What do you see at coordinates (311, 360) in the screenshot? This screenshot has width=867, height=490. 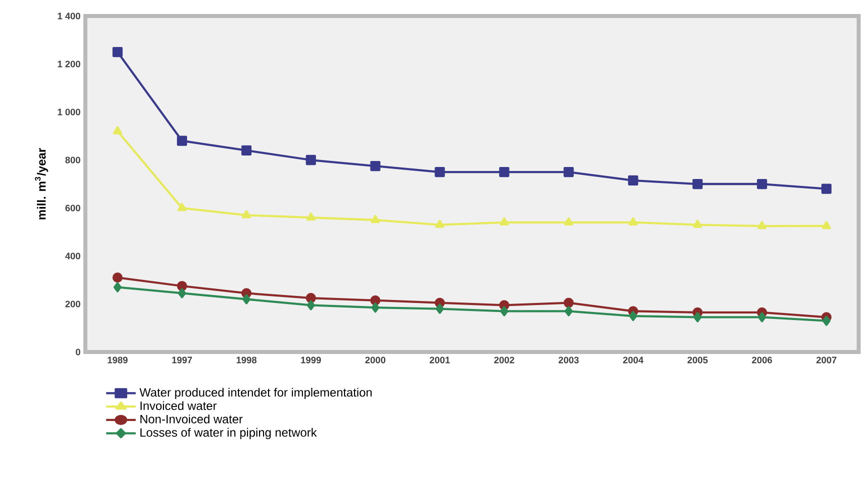 I see `x-tick-label: 1999` at bounding box center [311, 360].